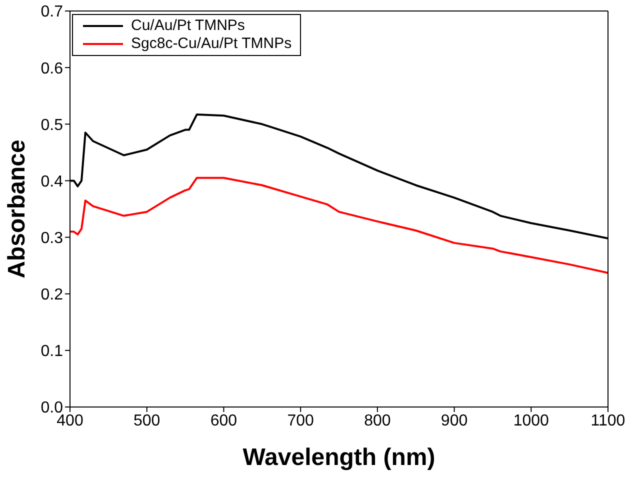 This screenshot has height=477, width=629. What do you see at coordinates (377, 421) in the screenshot?
I see `x-tick-label: 800` at bounding box center [377, 421].